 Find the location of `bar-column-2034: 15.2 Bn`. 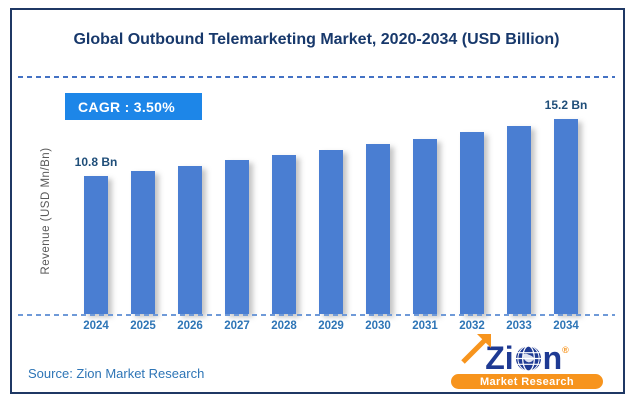

bar-column-2034: 15.2 Bn is located at coordinates (566, 206).